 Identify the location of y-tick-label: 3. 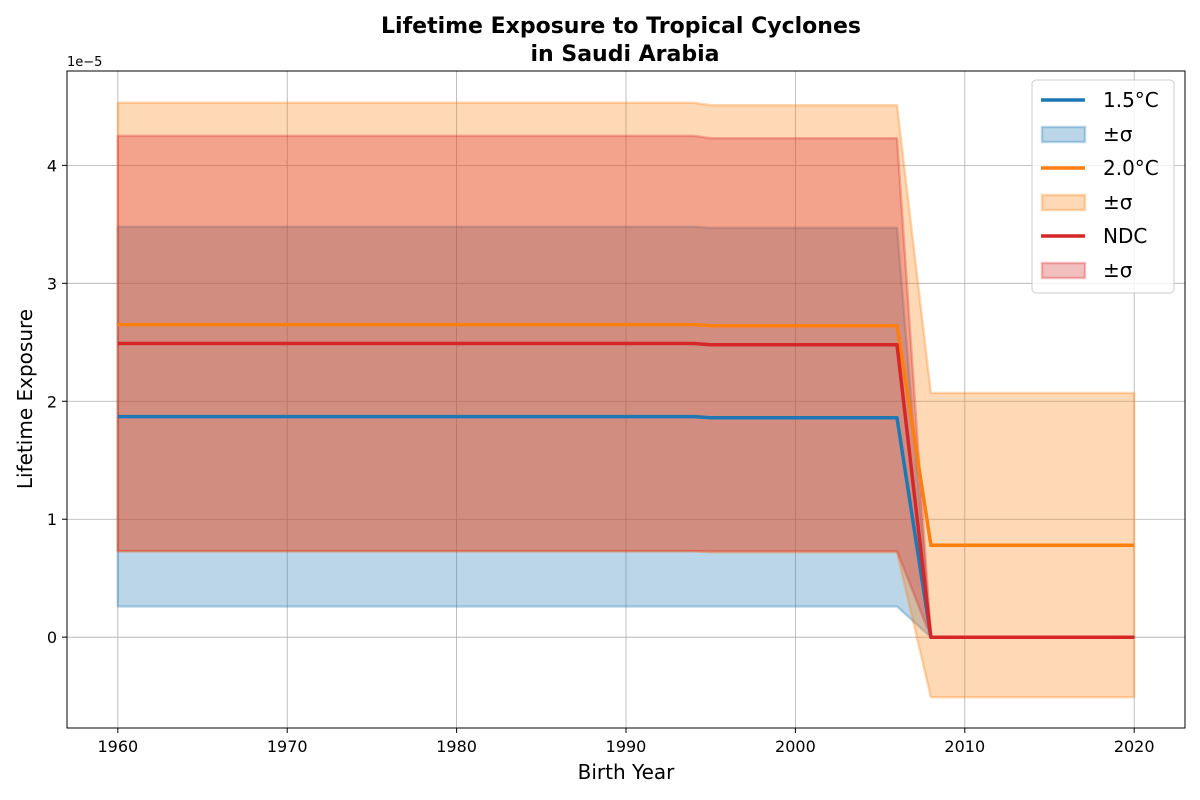
(52, 283).